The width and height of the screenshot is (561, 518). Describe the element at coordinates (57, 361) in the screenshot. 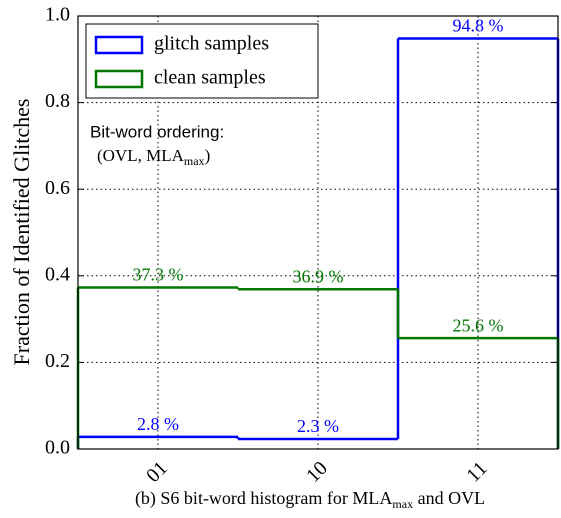

I see `y-tick-label: 0.2` at that location.